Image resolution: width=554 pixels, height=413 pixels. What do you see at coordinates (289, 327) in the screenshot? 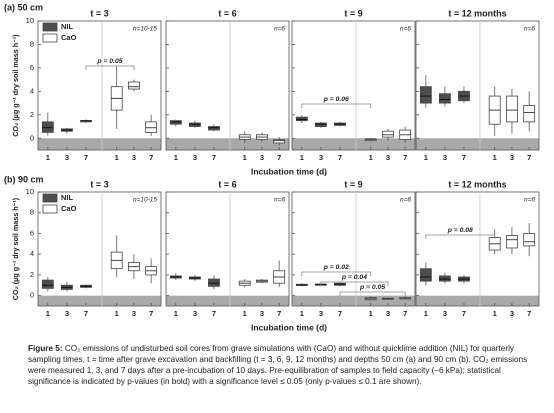
I see `x-axis-title: Incubation time (d)` at bounding box center [289, 327].